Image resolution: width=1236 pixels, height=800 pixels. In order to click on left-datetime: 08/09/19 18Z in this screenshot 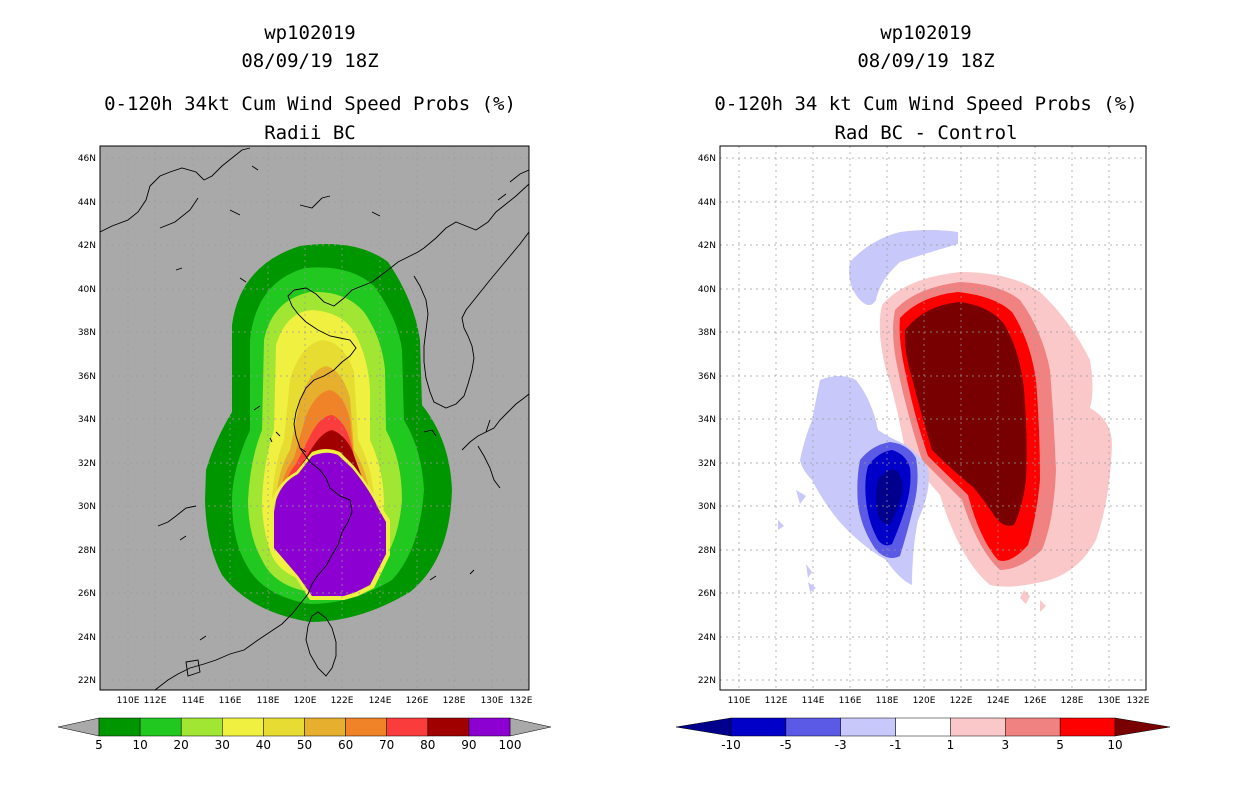, I will do `click(309, 61)`.